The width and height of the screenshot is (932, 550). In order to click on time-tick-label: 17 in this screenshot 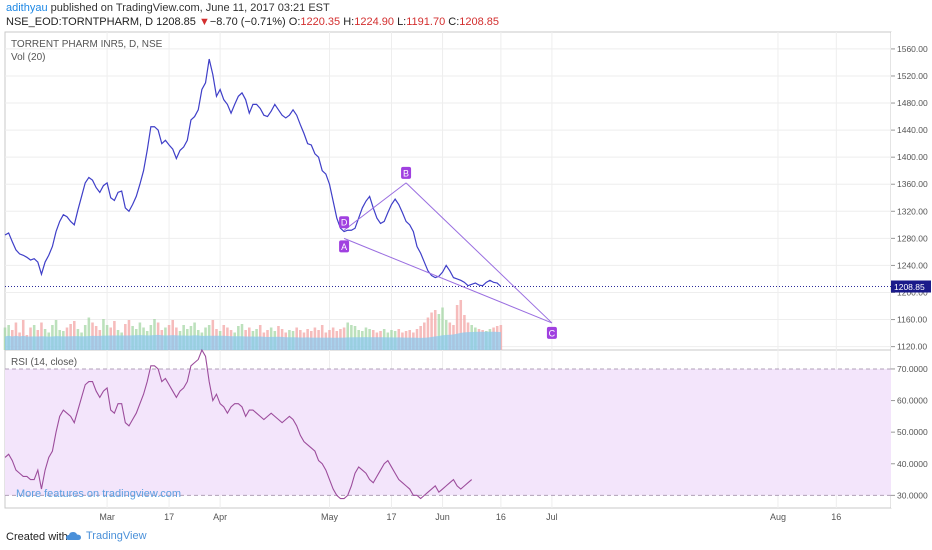, I will do `click(391, 517)`.